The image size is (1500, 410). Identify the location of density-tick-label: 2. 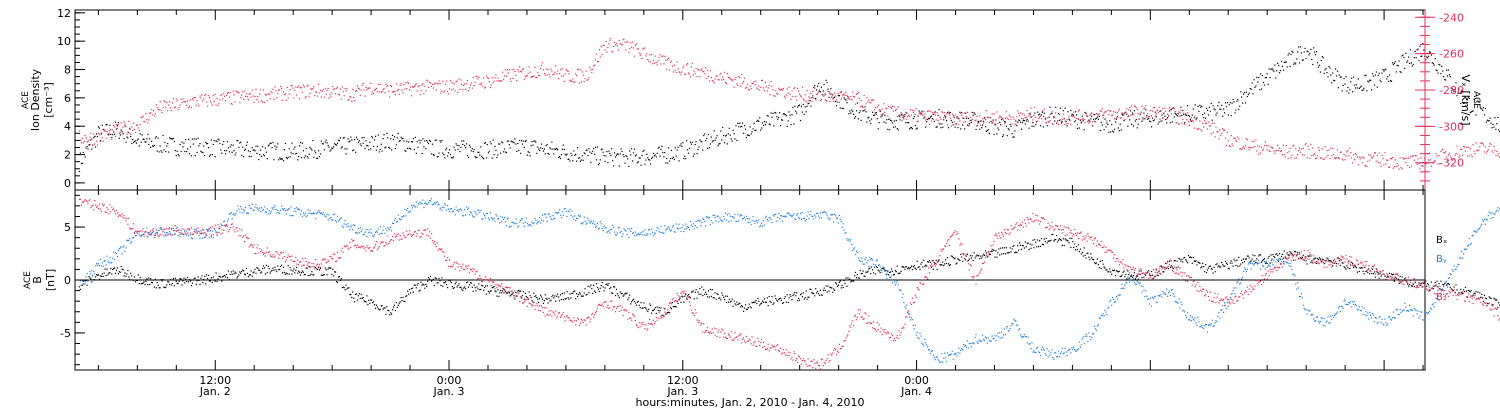
(67, 155).